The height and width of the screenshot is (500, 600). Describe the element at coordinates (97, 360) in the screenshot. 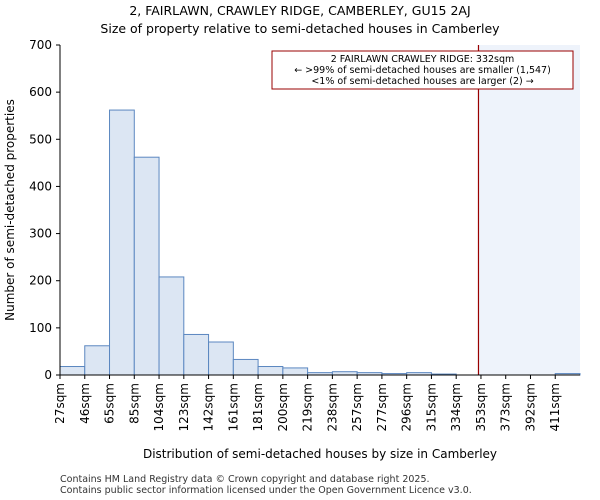

I see `histogram-bar-46sqm` at that location.